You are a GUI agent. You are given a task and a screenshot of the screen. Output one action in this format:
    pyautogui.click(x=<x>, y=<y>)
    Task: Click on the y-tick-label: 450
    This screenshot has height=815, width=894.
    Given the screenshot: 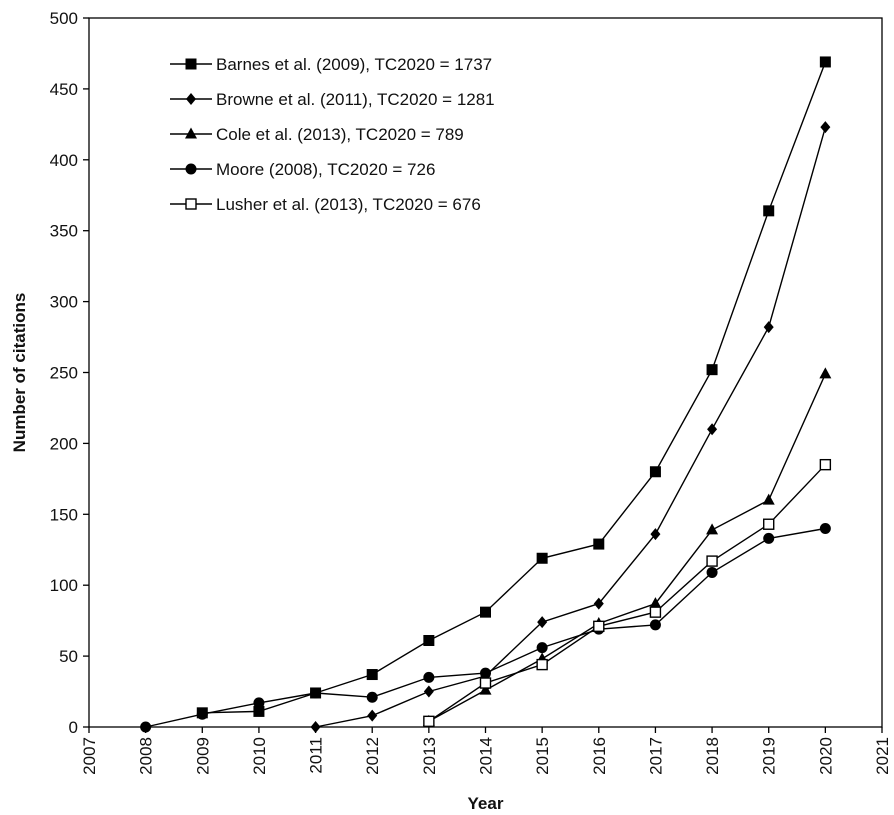 What is the action you would take?
    pyautogui.click(x=64, y=89)
    